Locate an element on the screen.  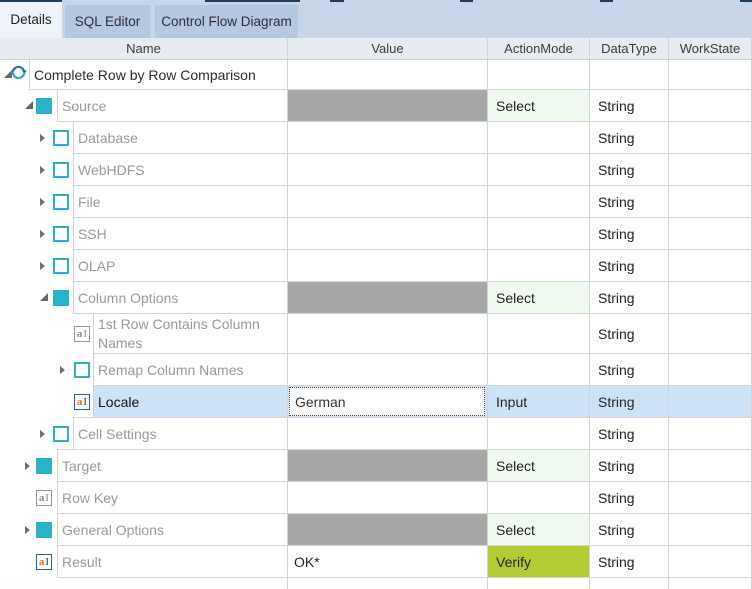
tree-row: Source Select String is located at coordinates (376, 106).